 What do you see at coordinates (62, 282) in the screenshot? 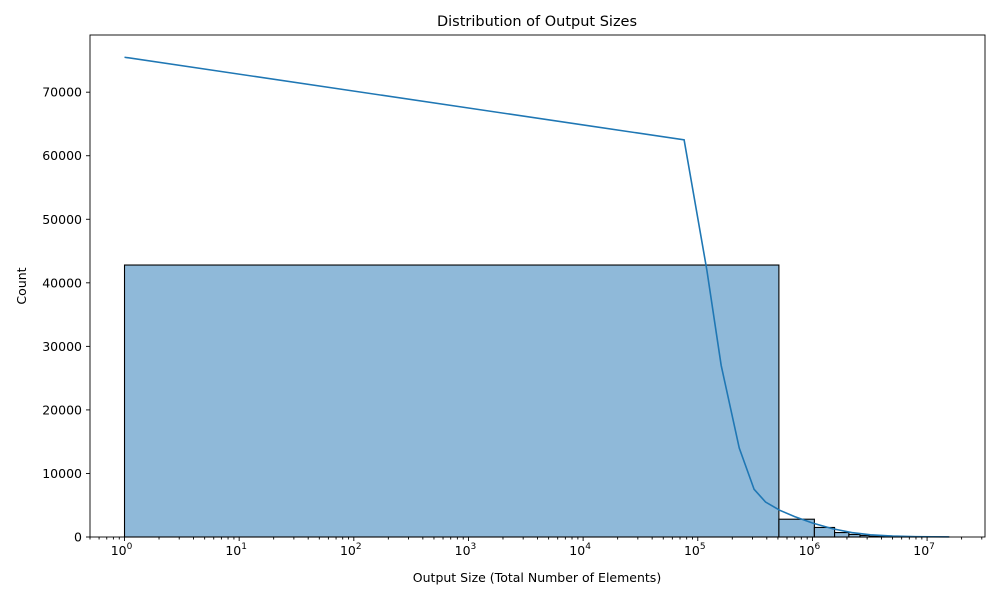
I see `y-tick-label: 40000` at bounding box center [62, 282].